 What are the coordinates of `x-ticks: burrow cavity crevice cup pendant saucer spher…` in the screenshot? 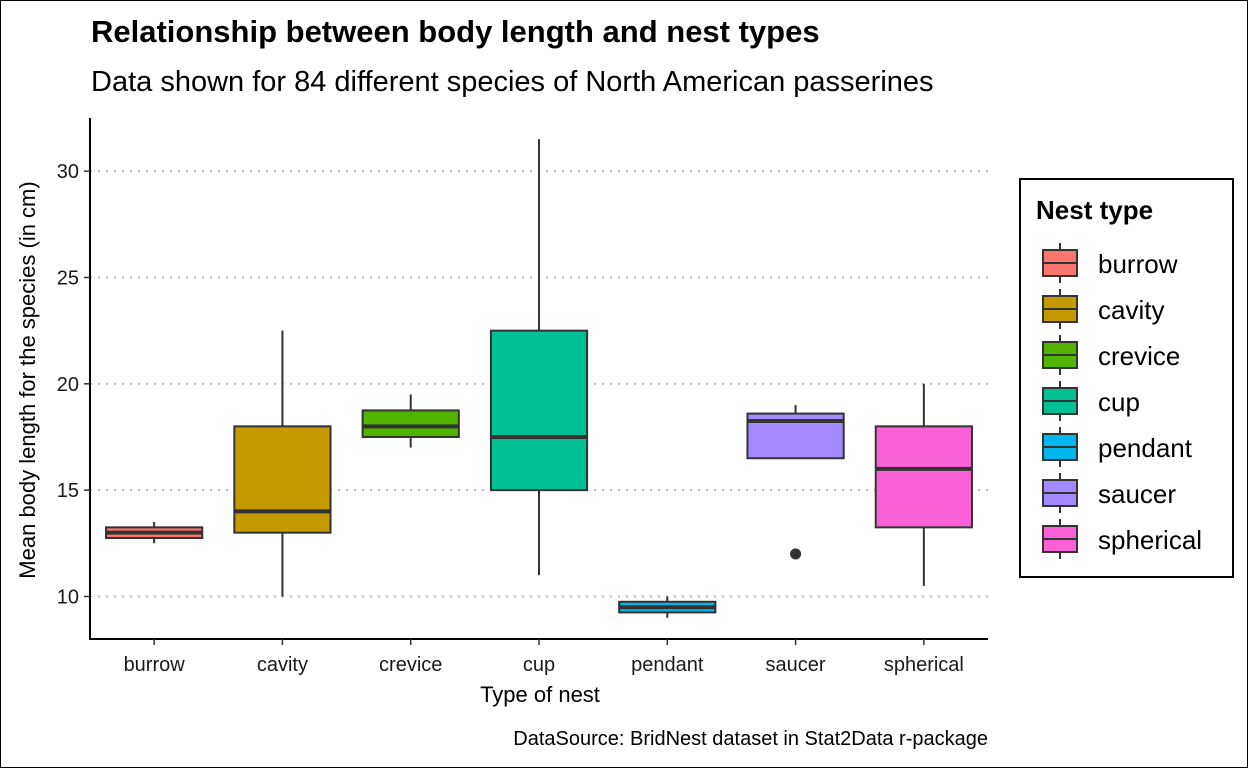 It's located at (544, 657).